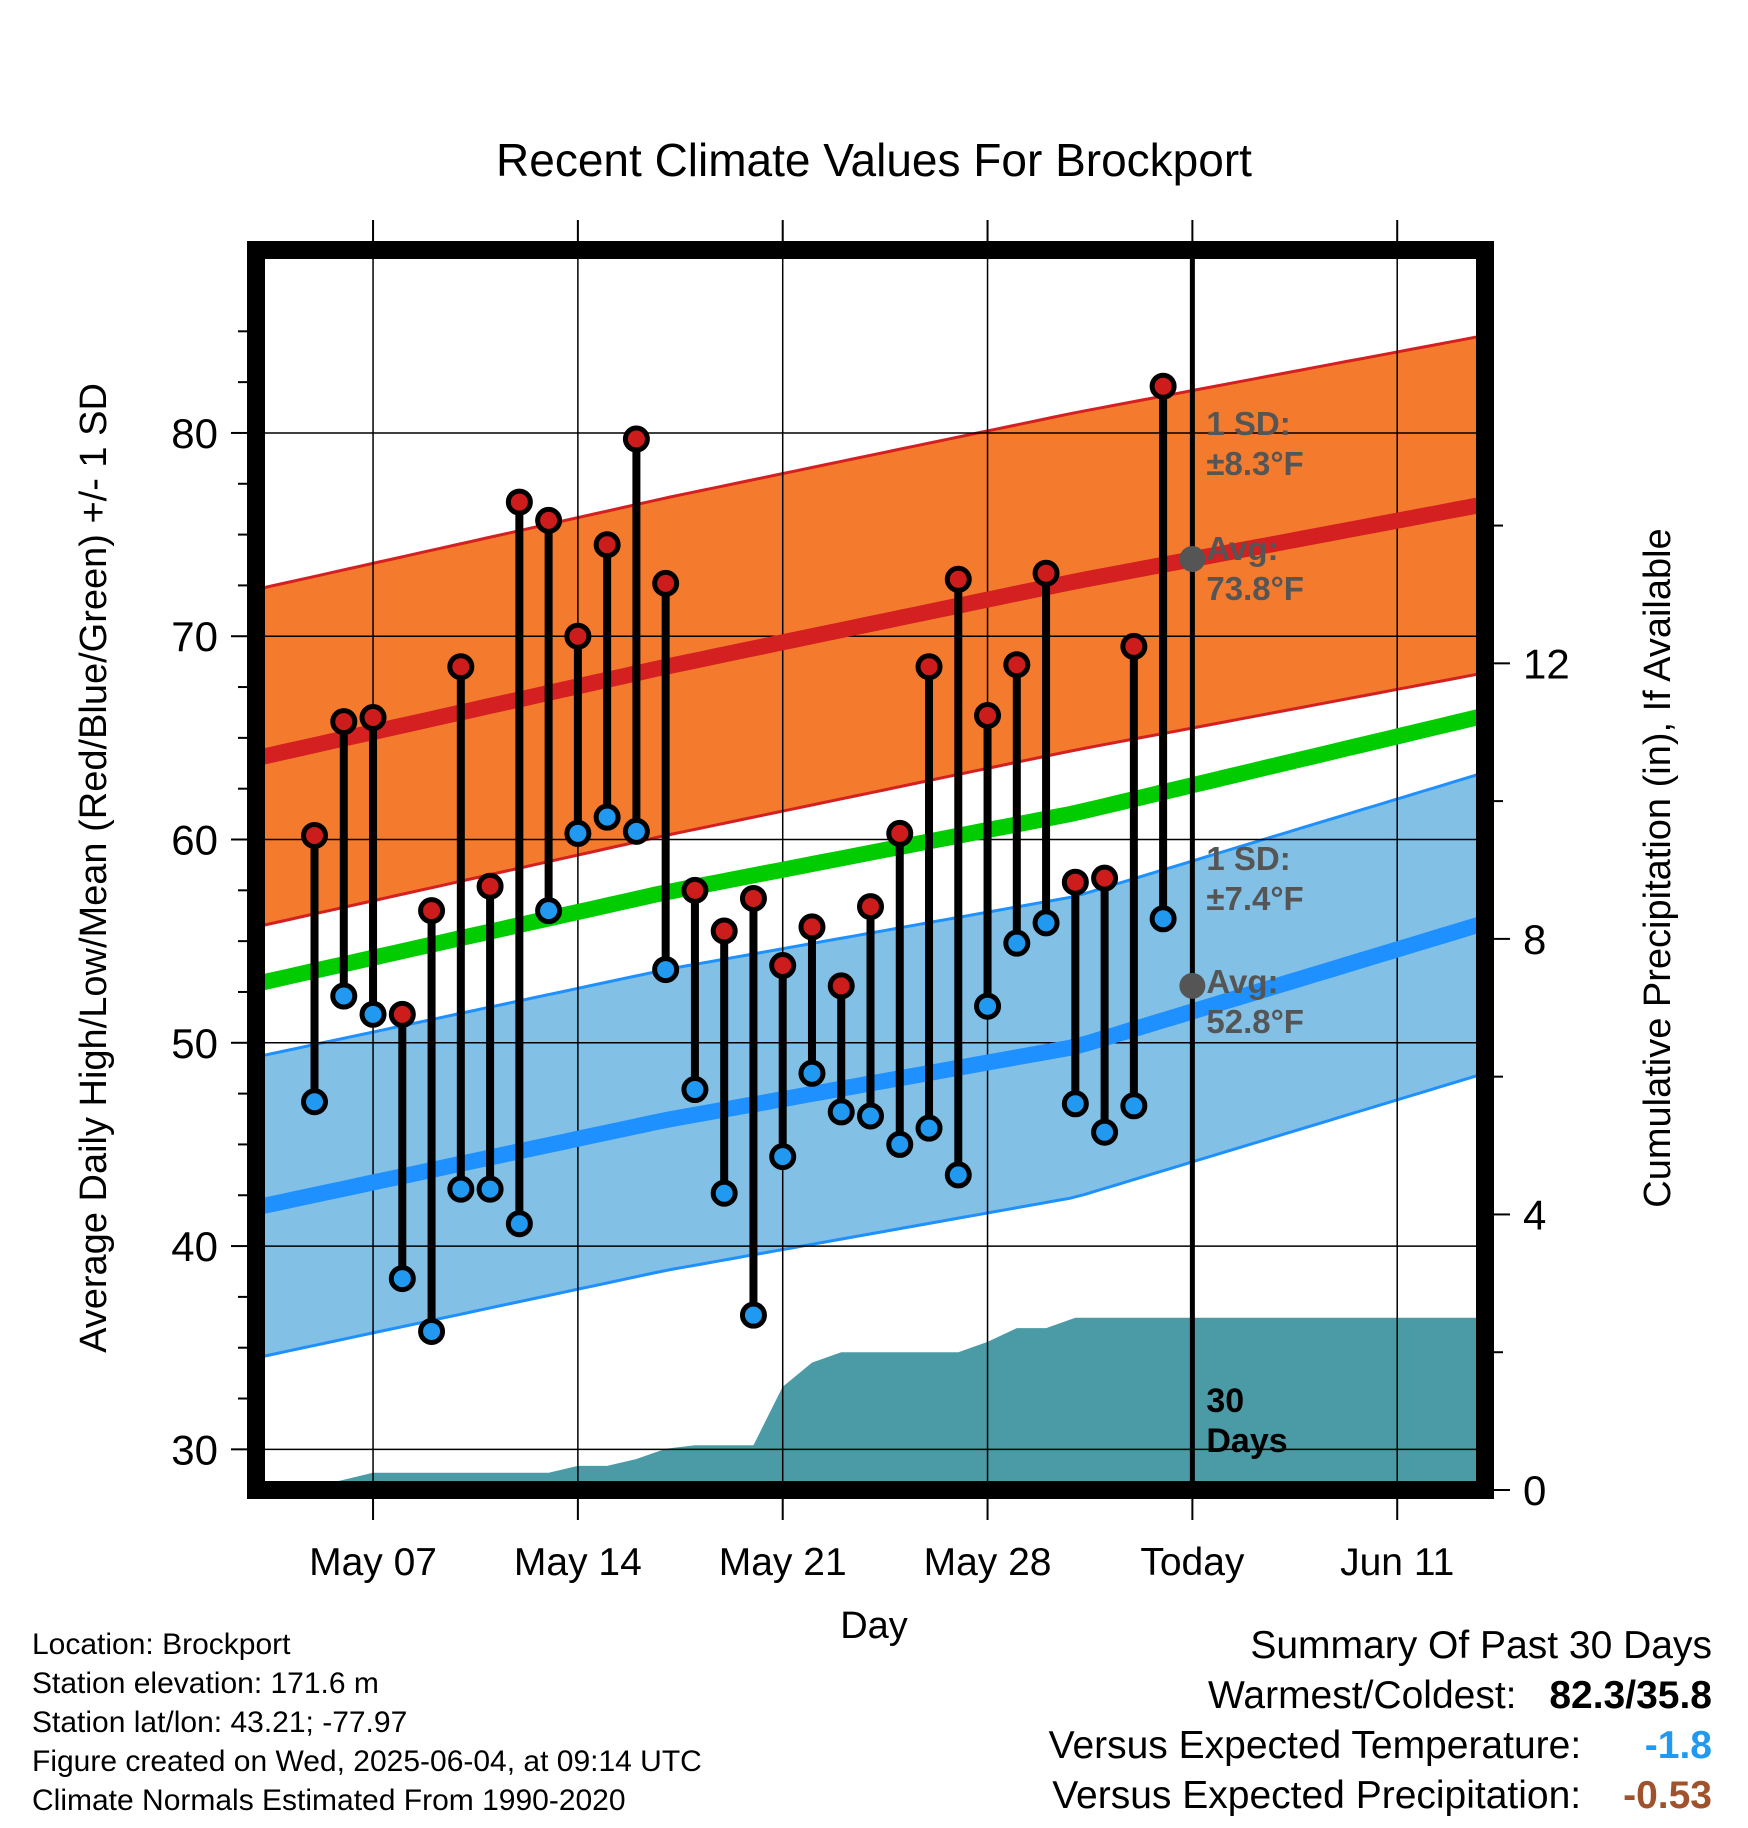 The width and height of the screenshot is (1748, 1828). I want to click on y2-tick-label: 4, so click(1534, 1214).